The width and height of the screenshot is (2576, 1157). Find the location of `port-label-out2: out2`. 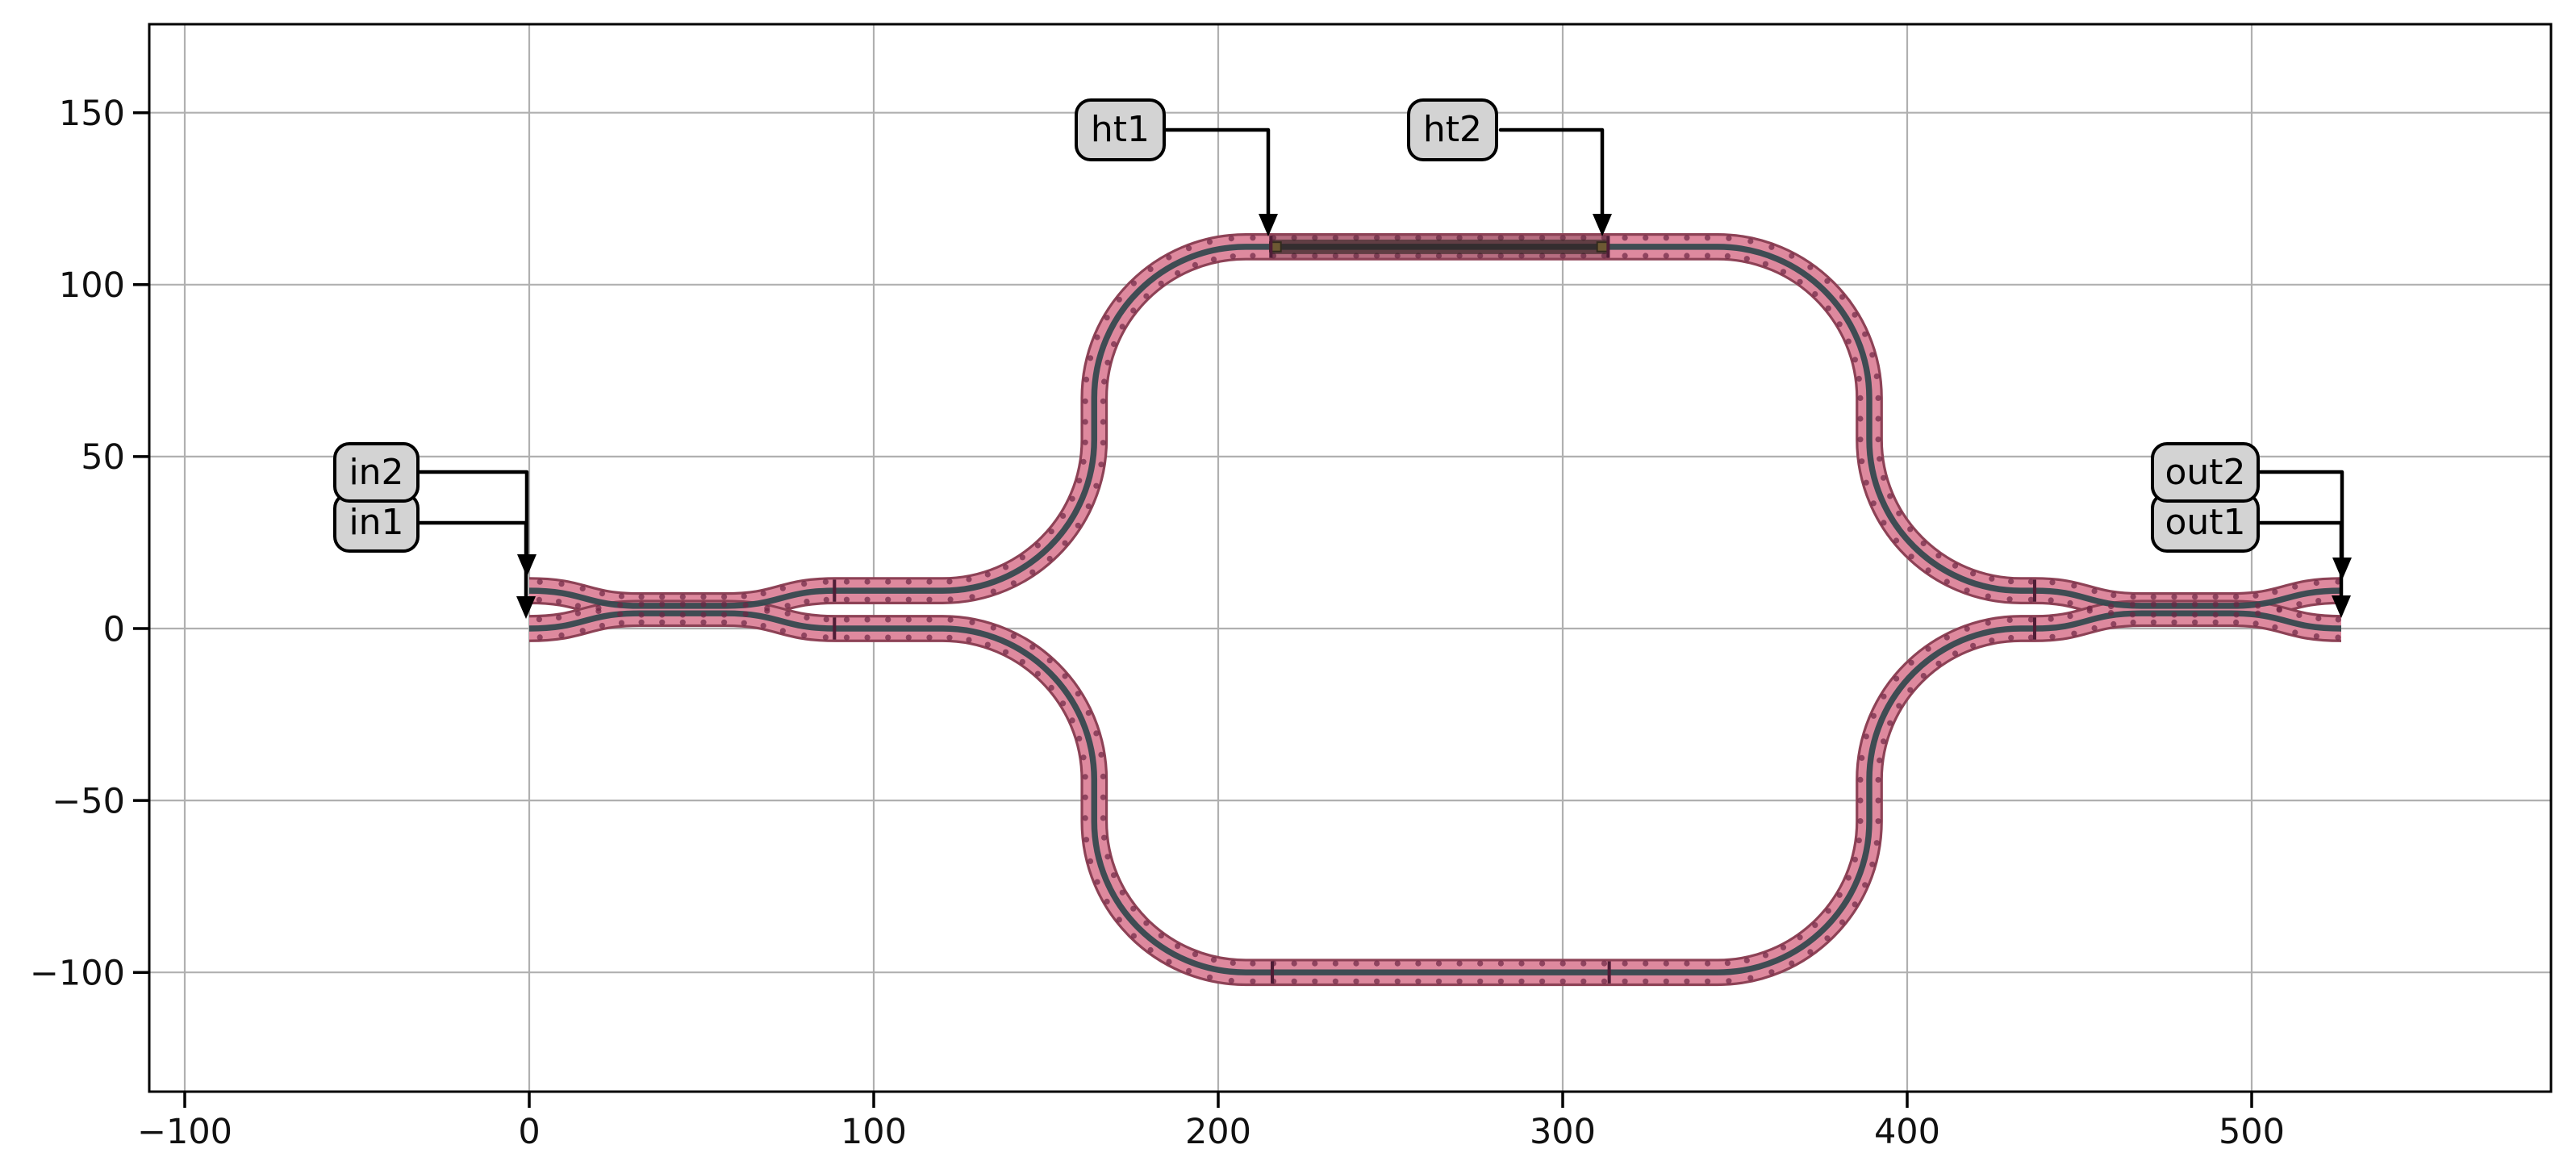

port-label-out2: out2 is located at coordinates (2205, 472).